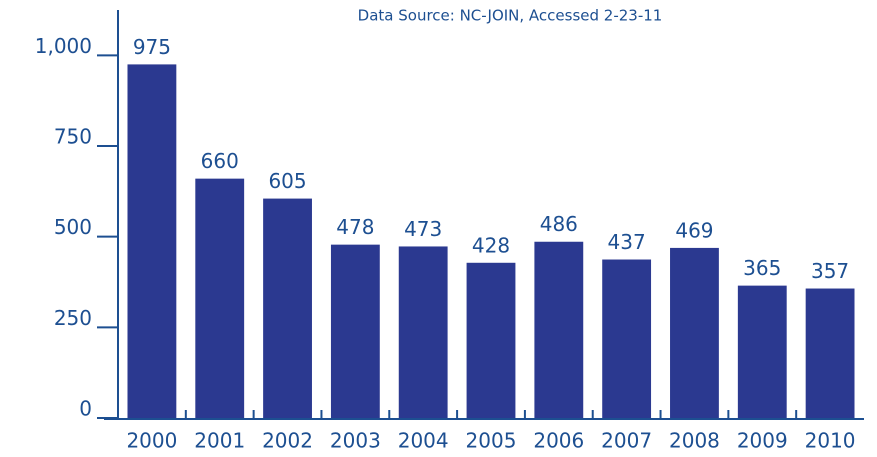  I want to click on y-tick-label: 250, so click(73, 318).